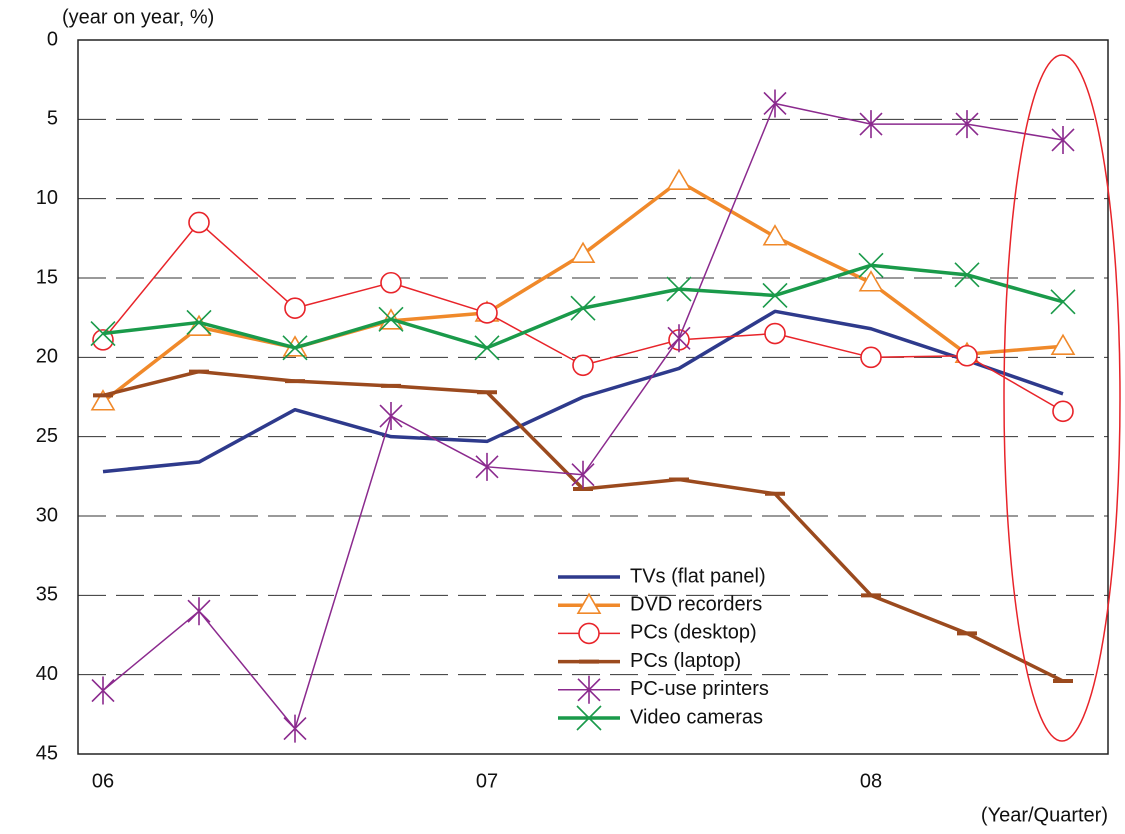 This screenshot has height=834, width=1125. Describe the element at coordinates (47, 277) in the screenshot. I see `y-tick-label: 15` at that location.